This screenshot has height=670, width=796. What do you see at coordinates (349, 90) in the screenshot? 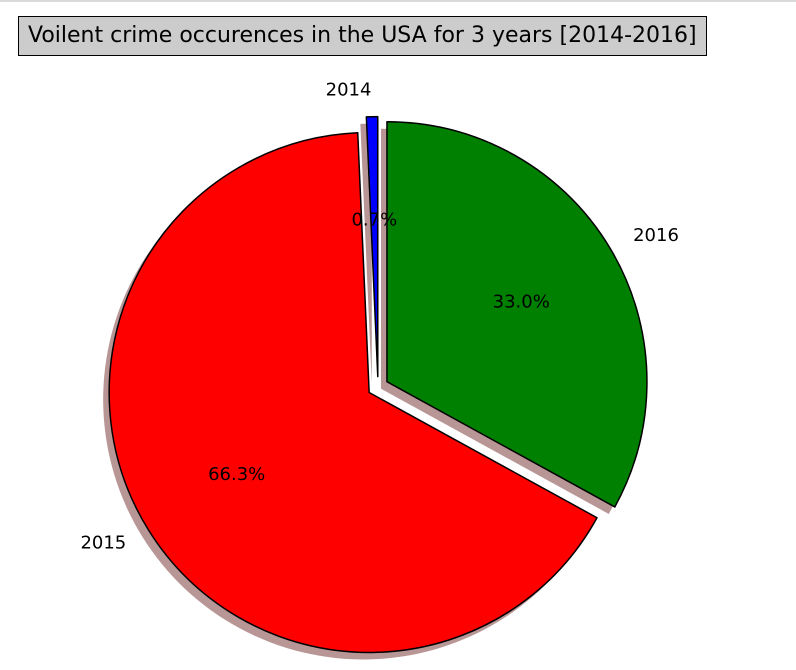
I see `slice-label-2014: 2014` at bounding box center [349, 90].